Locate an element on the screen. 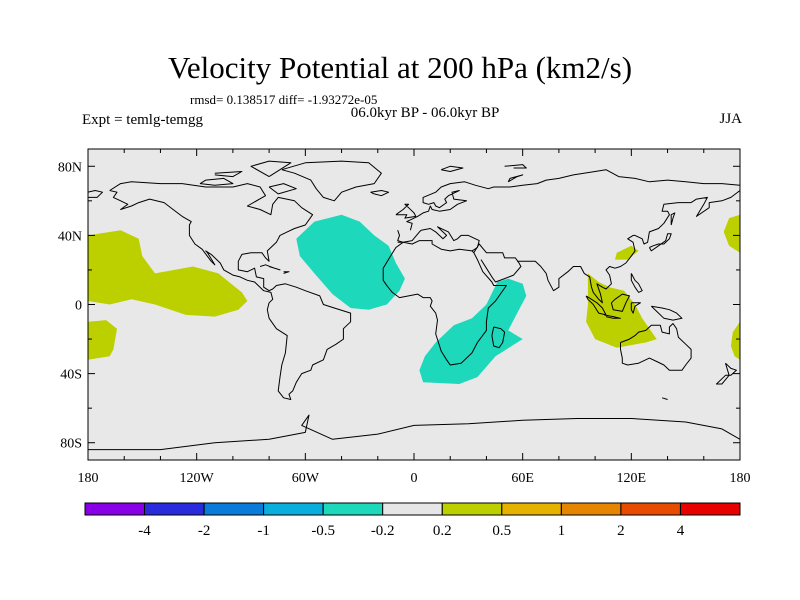 The width and height of the screenshot is (800, 600). stats-line: rmsd= 0.138517 diff= -1.93272e-05 is located at coordinates (284, 99).